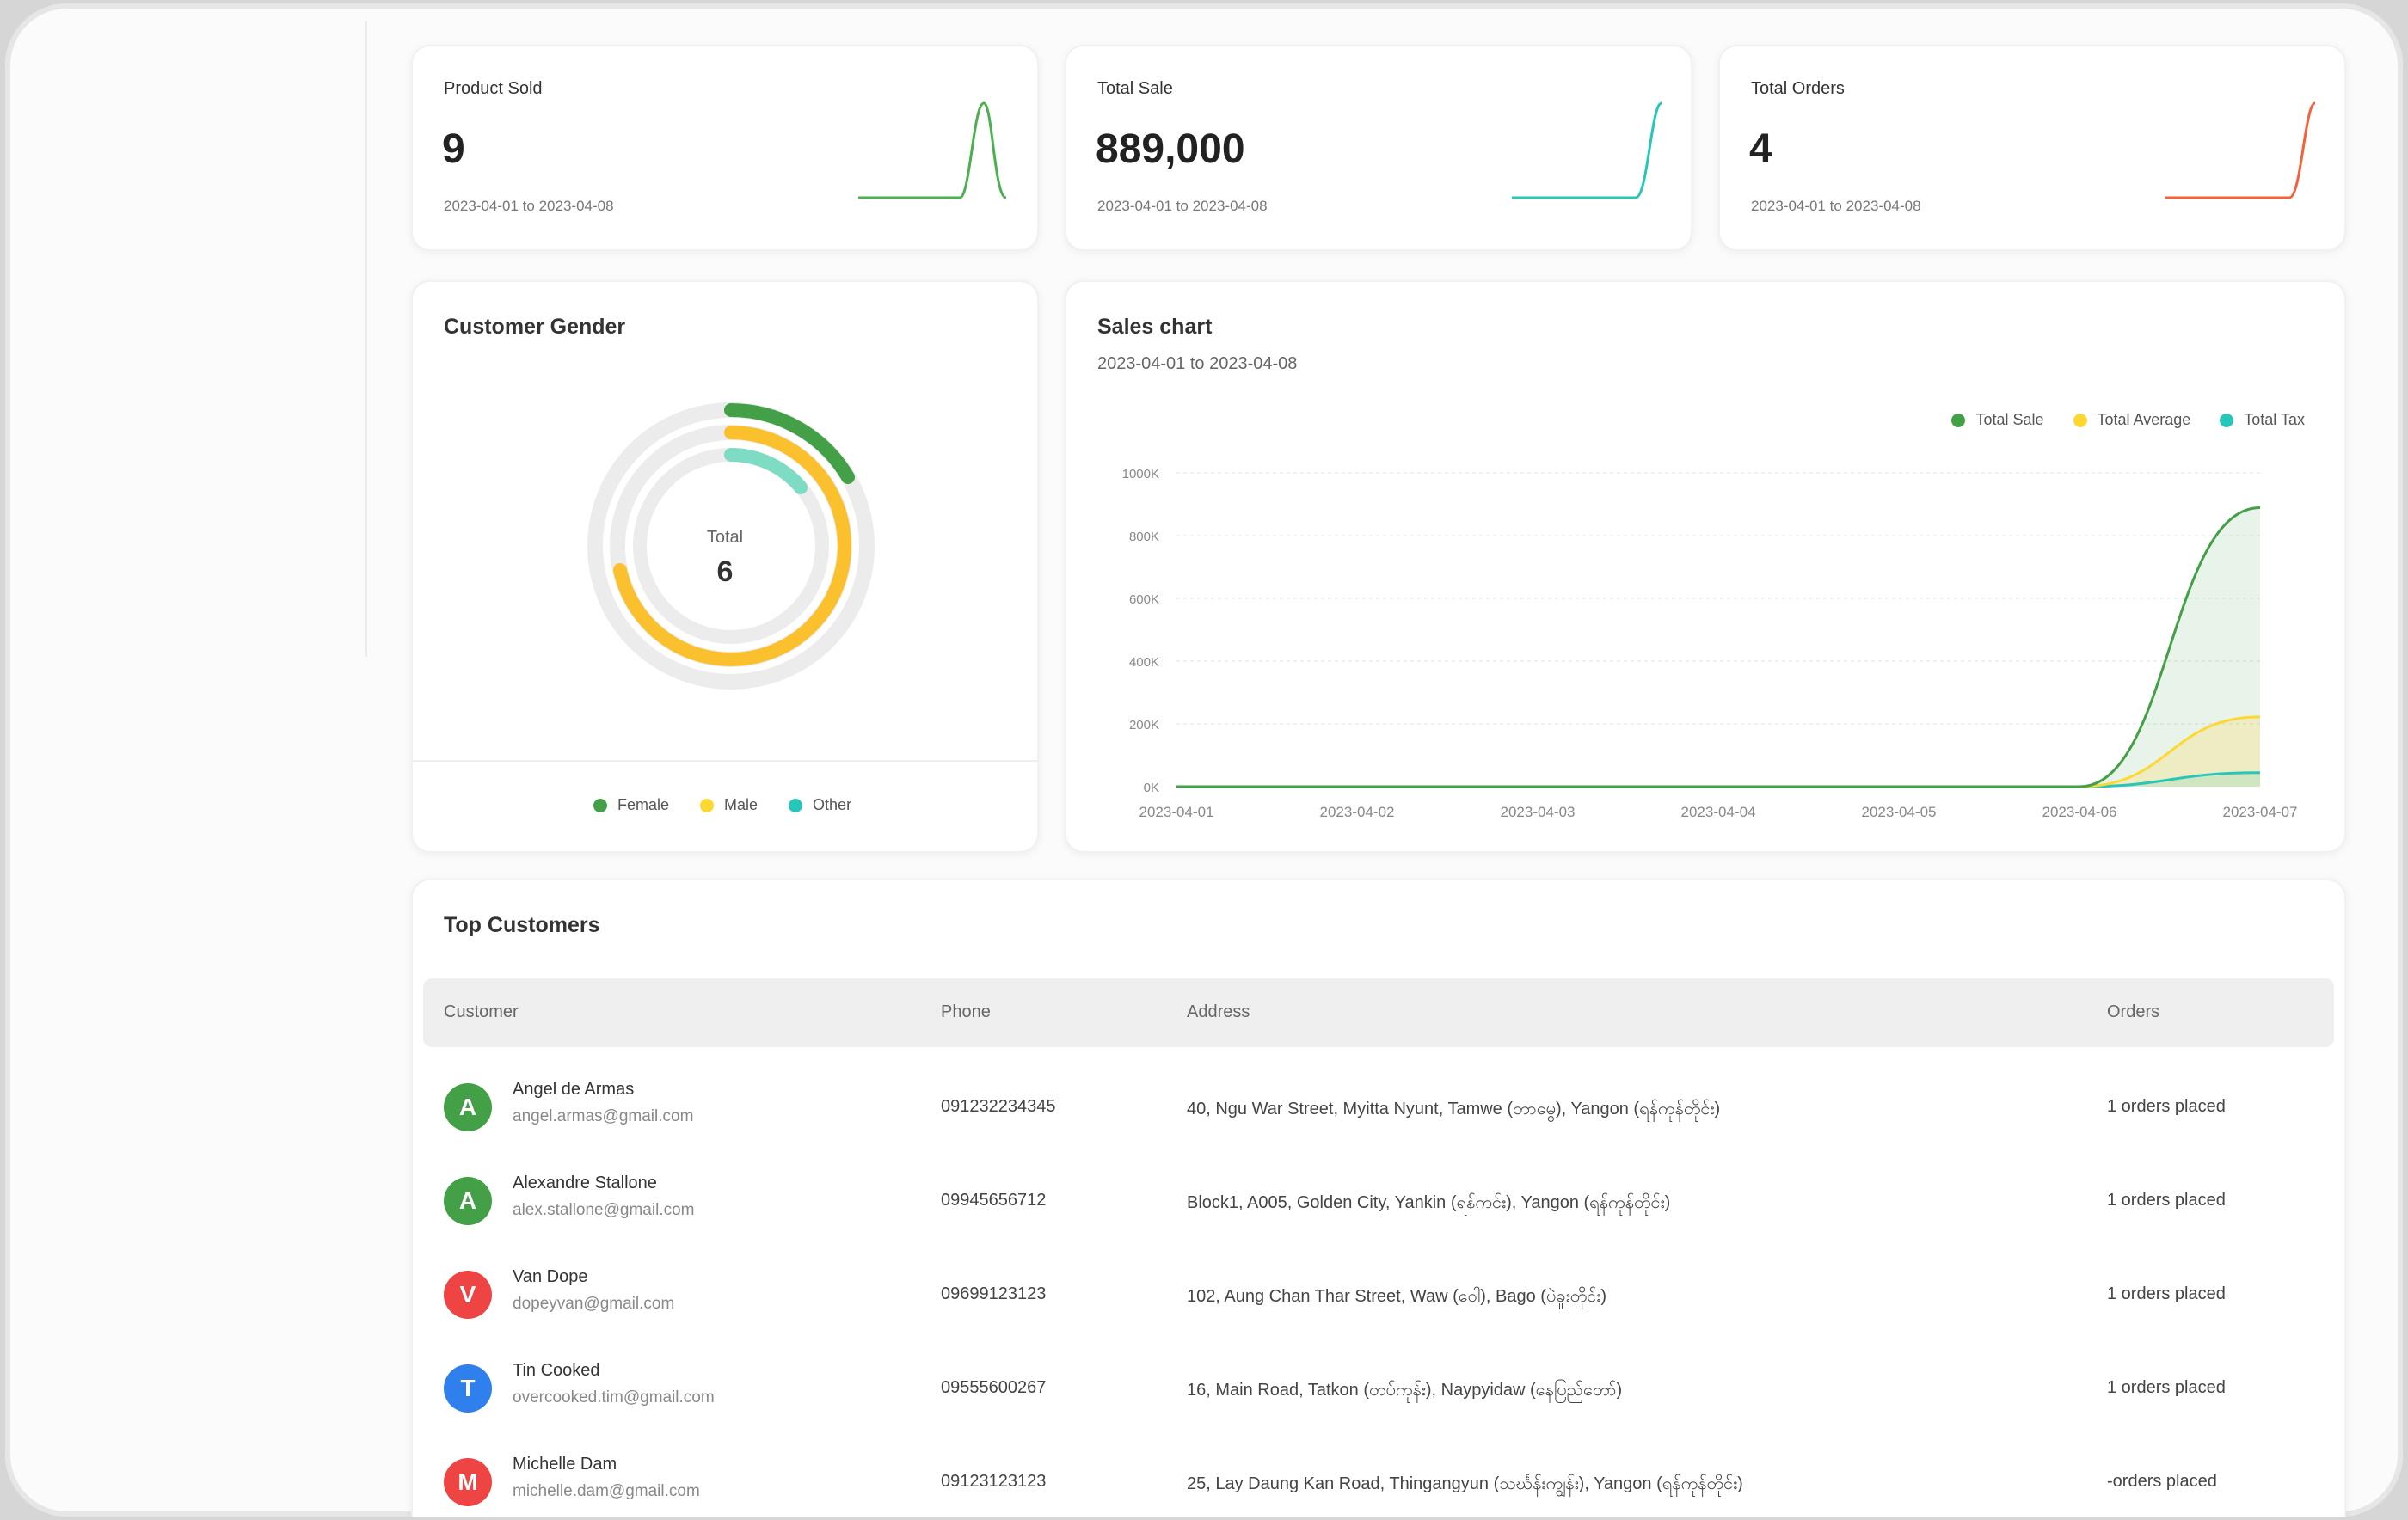  I want to click on customer-phone: 09123123123, so click(994, 1481).